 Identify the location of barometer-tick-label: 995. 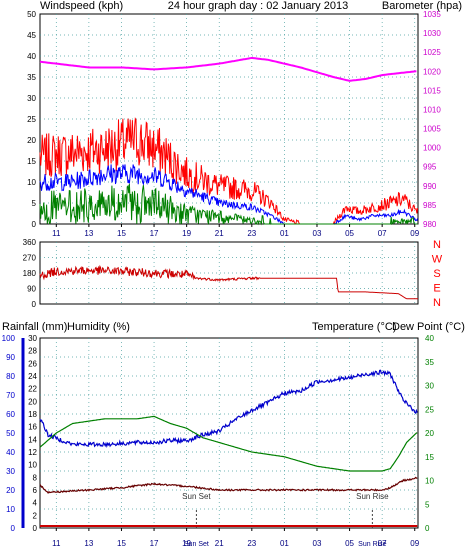
(430, 167).